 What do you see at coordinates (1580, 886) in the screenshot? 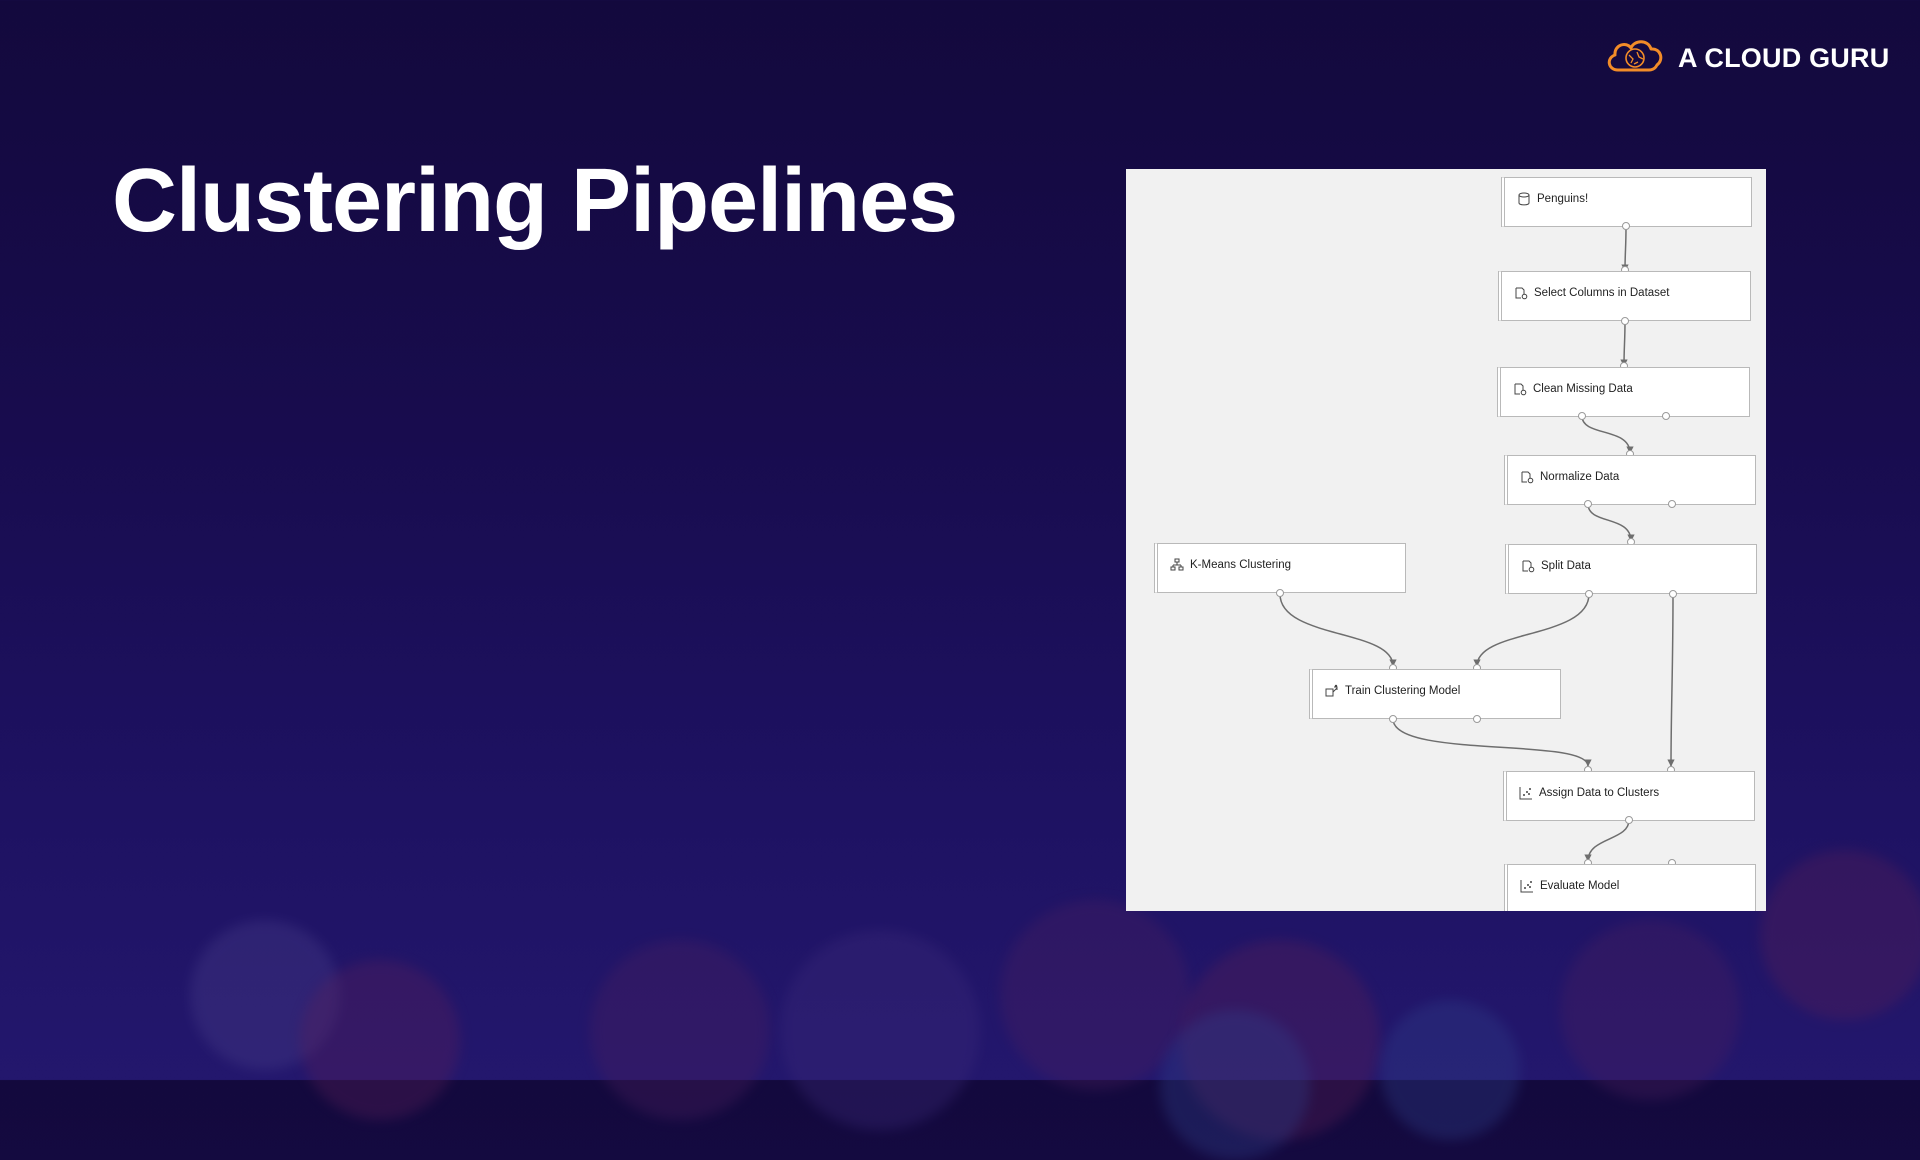
I see `node-label: Evaluate Model` at bounding box center [1580, 886].